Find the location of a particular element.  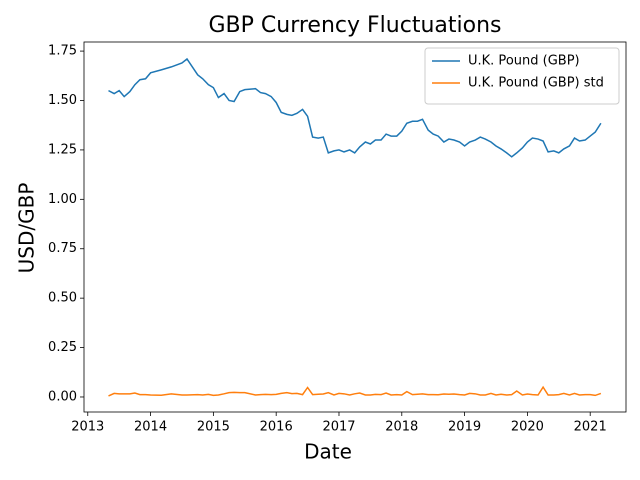

chart-title: GBP Currency Fluctuations is located at coordinates (355, 25).